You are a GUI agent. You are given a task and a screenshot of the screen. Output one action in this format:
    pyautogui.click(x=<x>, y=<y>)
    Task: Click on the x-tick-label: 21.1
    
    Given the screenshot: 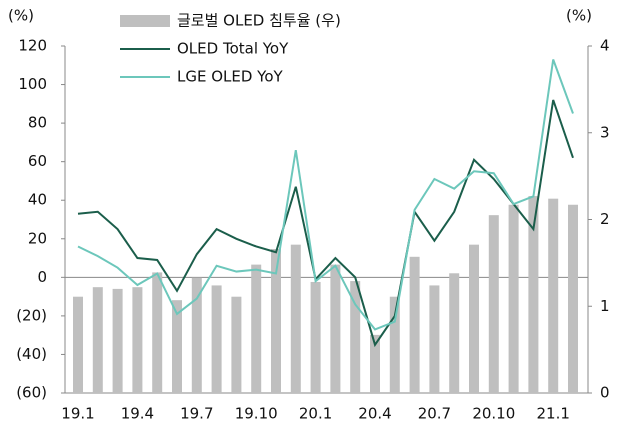 What is the action you would take?
    pyautogui.click(x=552, y=414)
    